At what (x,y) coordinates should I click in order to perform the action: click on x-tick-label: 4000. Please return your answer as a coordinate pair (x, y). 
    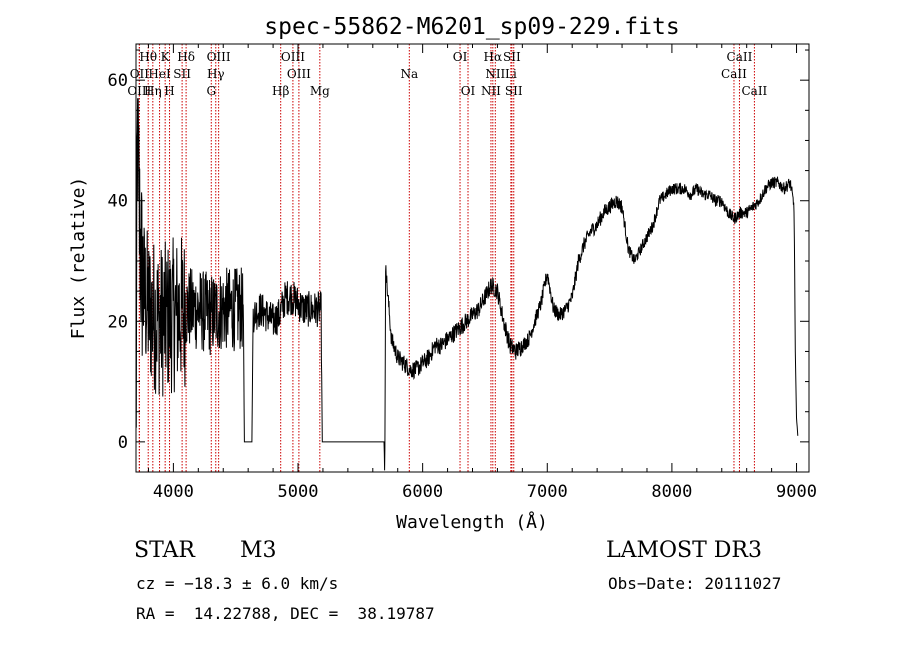
    Looking at the image, I should click on (173, 492).